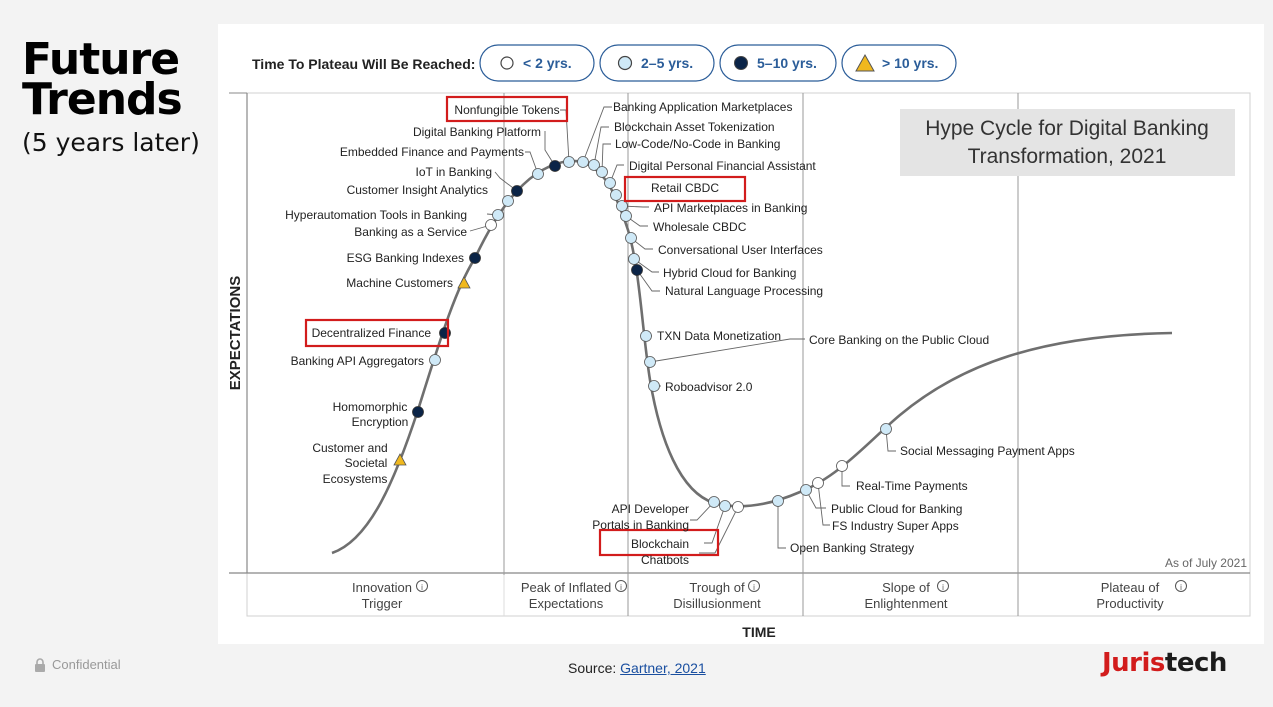 The width and height of the screenshot is (1273, 707). Describe the element at coordinates (626, 216) in the screenshot. I see `marker-wholesale-cbdc` at that location.